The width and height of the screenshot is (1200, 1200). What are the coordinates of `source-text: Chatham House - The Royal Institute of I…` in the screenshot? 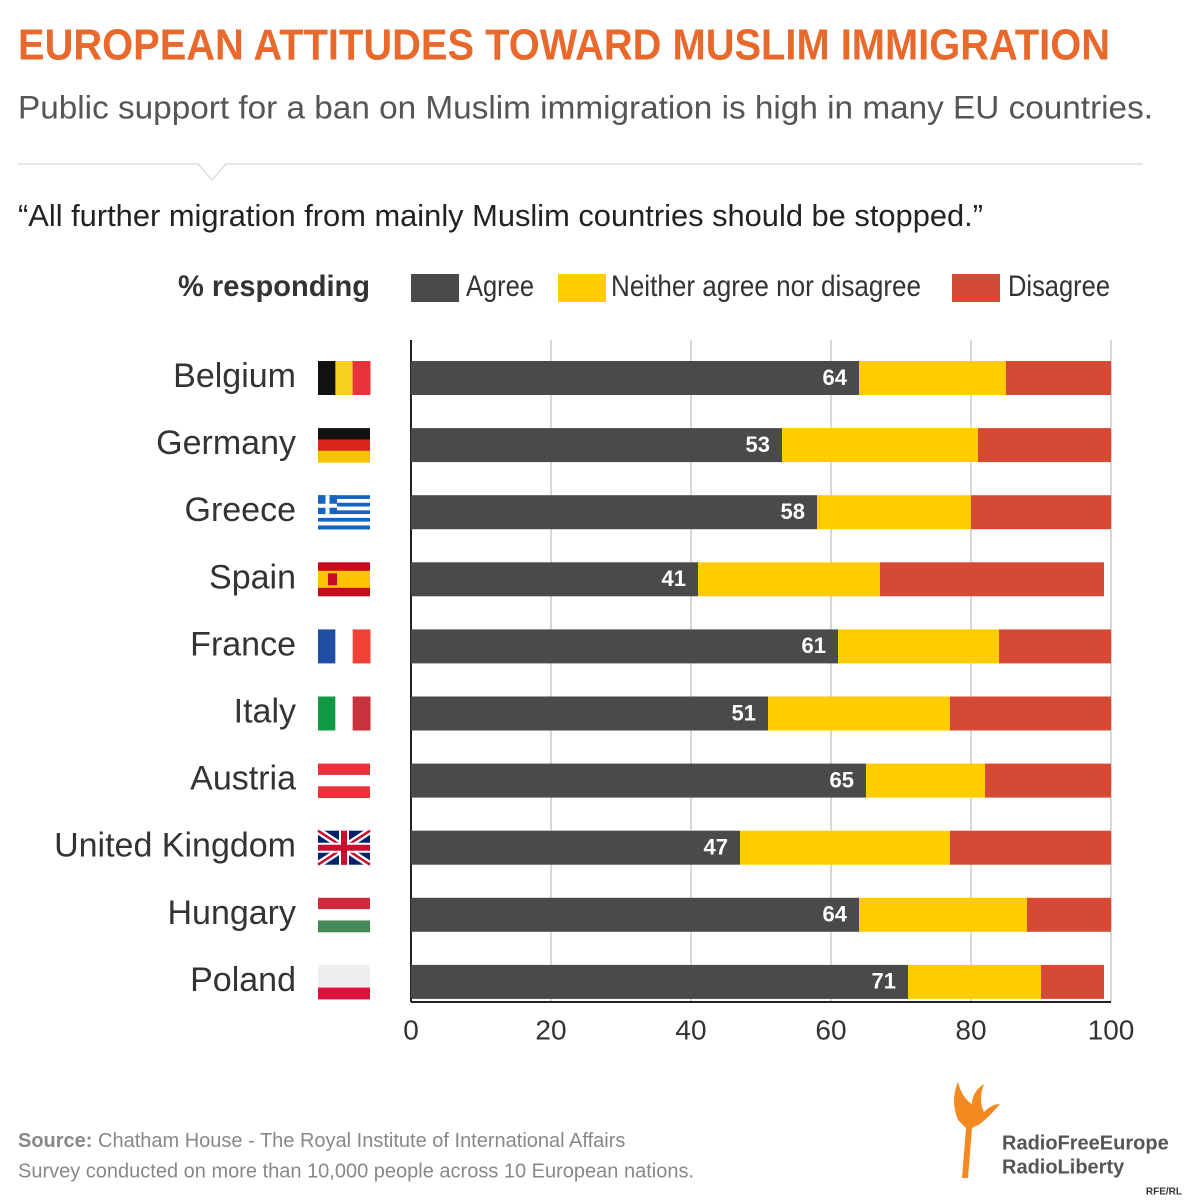 It's located at (361, 1141).